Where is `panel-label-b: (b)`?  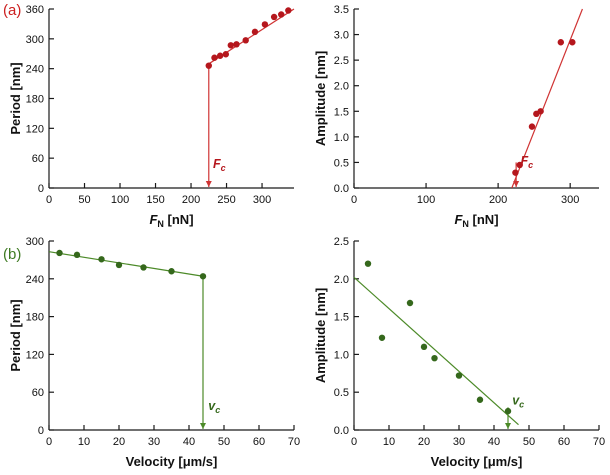
panel-label-b: (b) is located at coordinates (12, 254).